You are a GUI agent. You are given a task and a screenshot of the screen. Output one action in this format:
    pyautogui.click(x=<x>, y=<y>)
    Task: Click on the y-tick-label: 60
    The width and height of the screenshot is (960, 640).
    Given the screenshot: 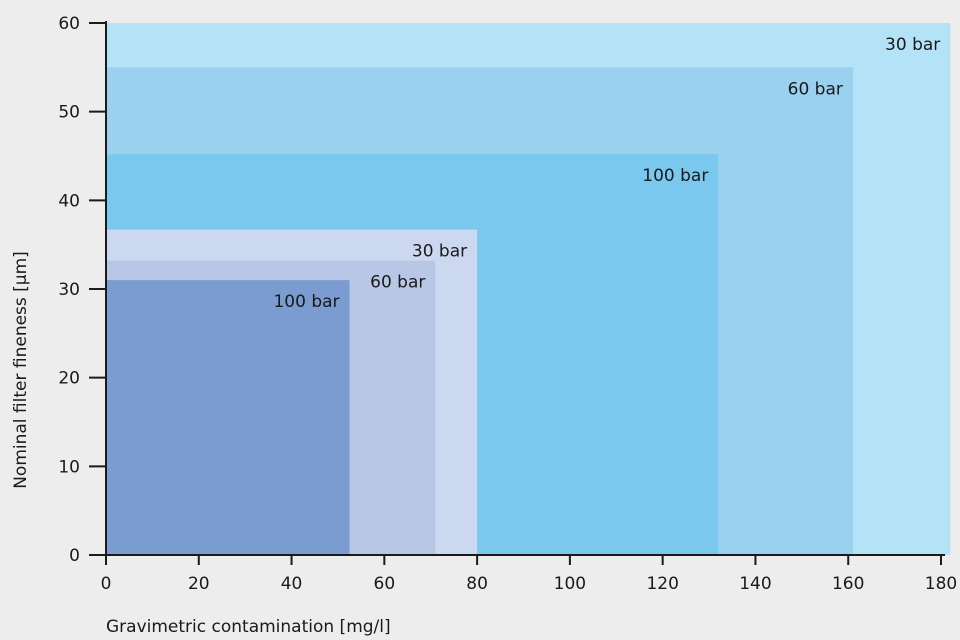 What is the action you would take?
    pyautogui.click(x=69, y=24)
    